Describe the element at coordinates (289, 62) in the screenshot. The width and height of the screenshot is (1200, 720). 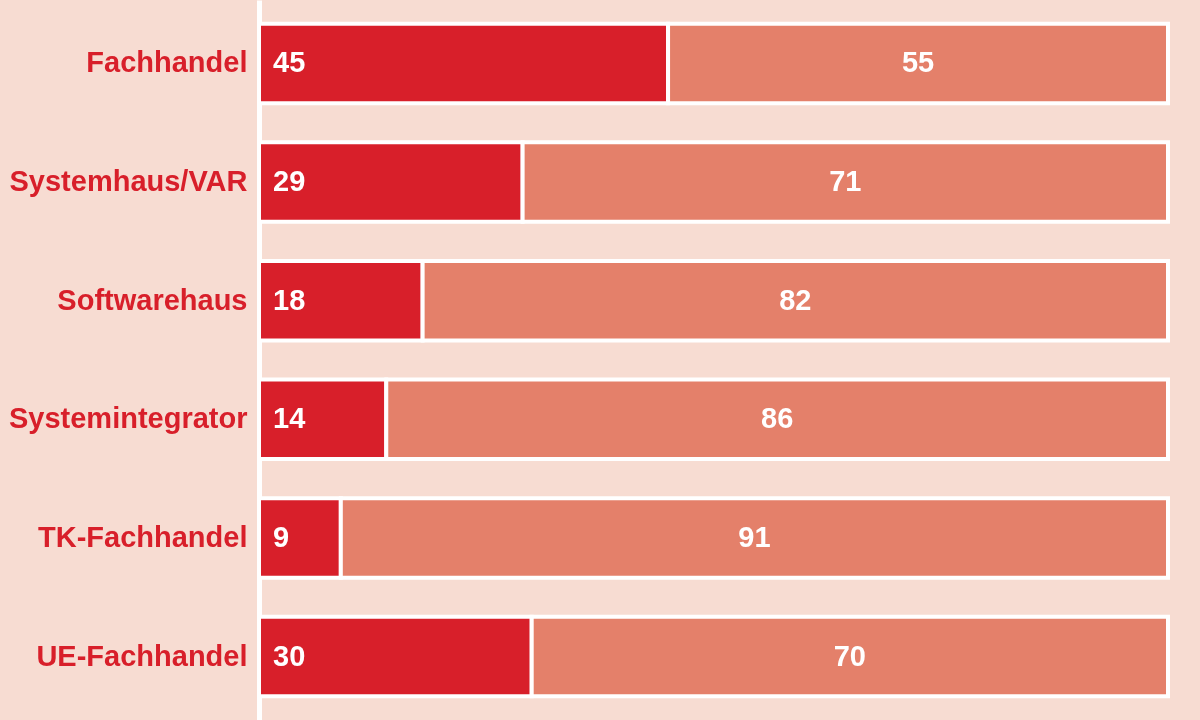
I see `data-label: 45` at that location.